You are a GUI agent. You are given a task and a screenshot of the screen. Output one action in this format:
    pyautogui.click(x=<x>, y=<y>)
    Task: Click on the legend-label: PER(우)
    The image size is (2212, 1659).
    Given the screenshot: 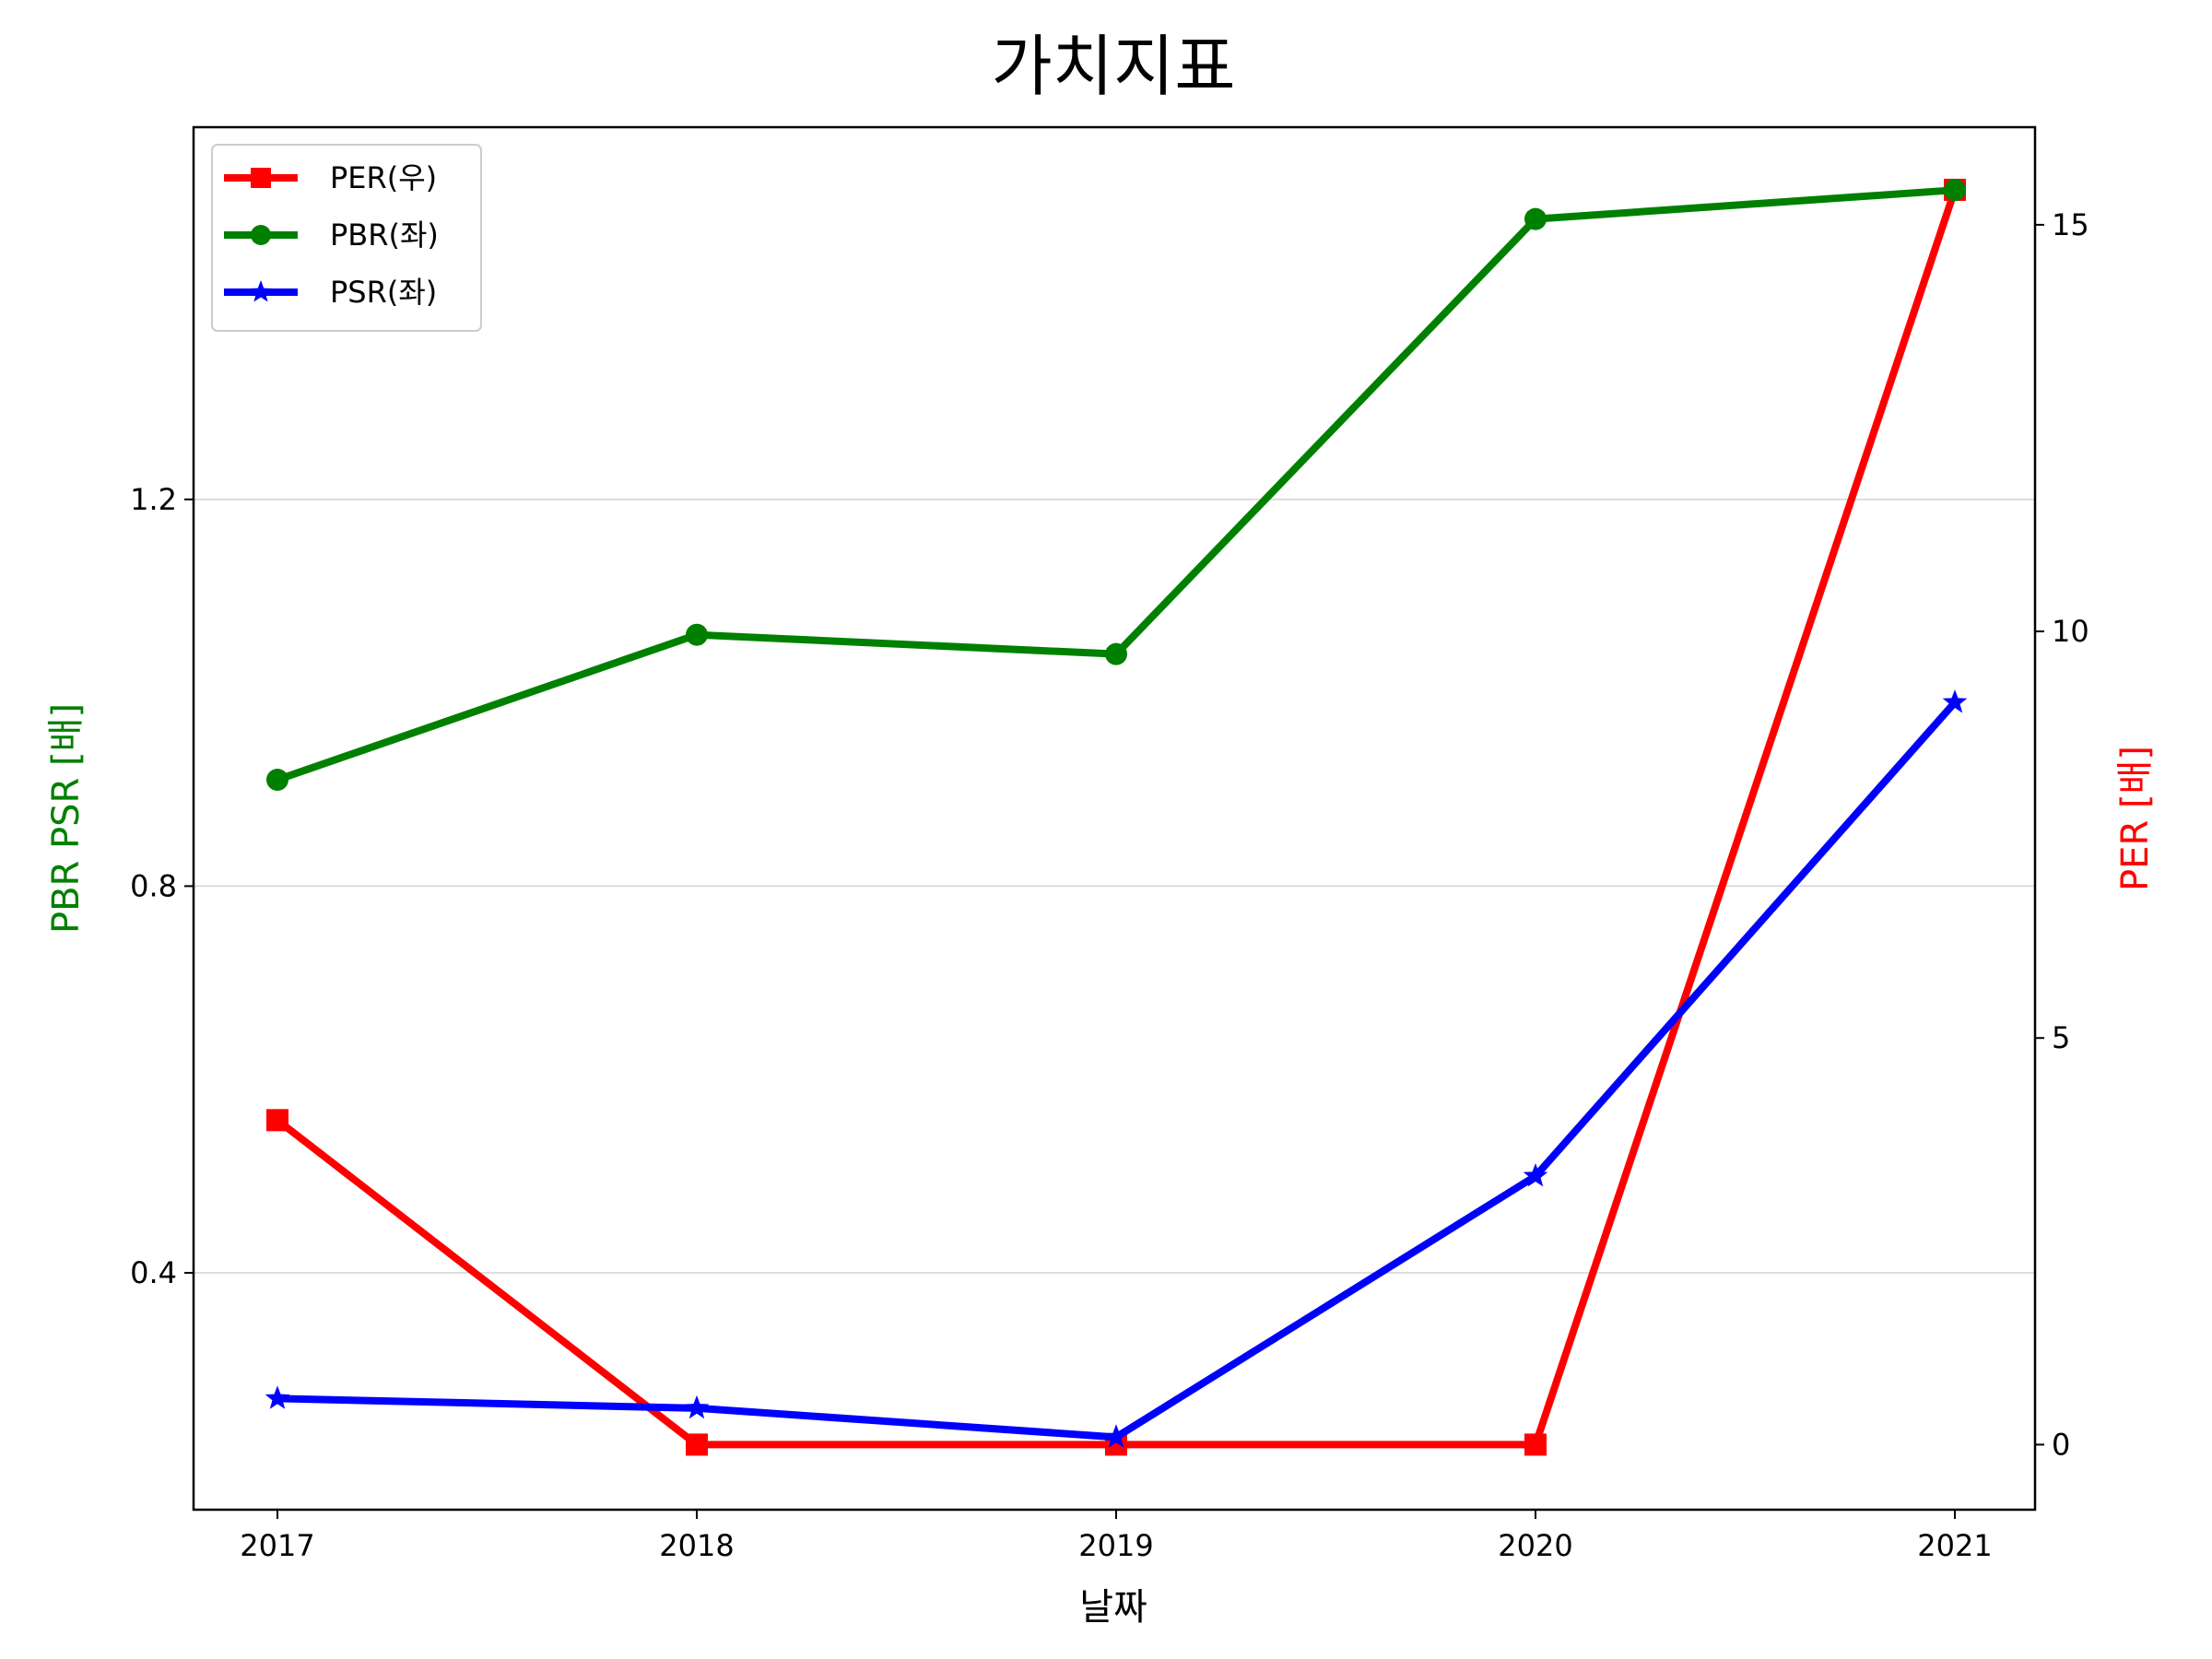 What is the action you would take?
    pyautogui.click(x=383, y=177)
    